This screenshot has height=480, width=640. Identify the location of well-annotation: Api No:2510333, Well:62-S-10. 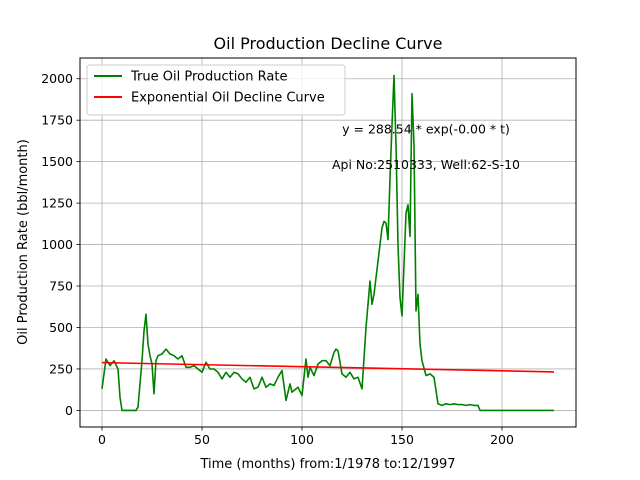
(426, 164).